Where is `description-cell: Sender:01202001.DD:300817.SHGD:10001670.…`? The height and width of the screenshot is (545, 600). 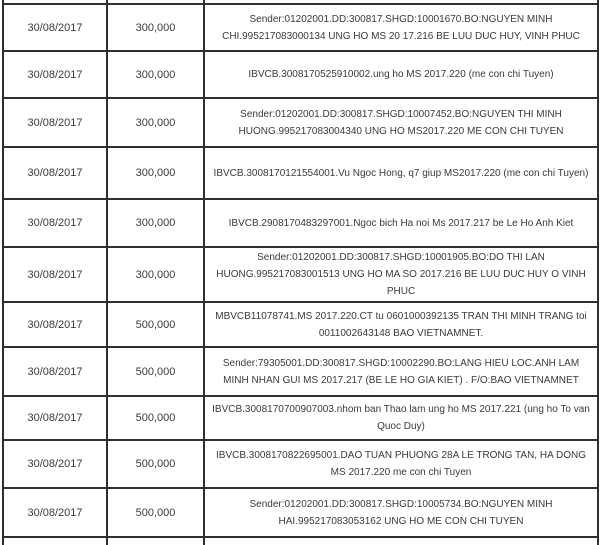 description-cell: Sender:01202001.DD:300817.SHGD:10001670.… is located at coordinates (401, 27).